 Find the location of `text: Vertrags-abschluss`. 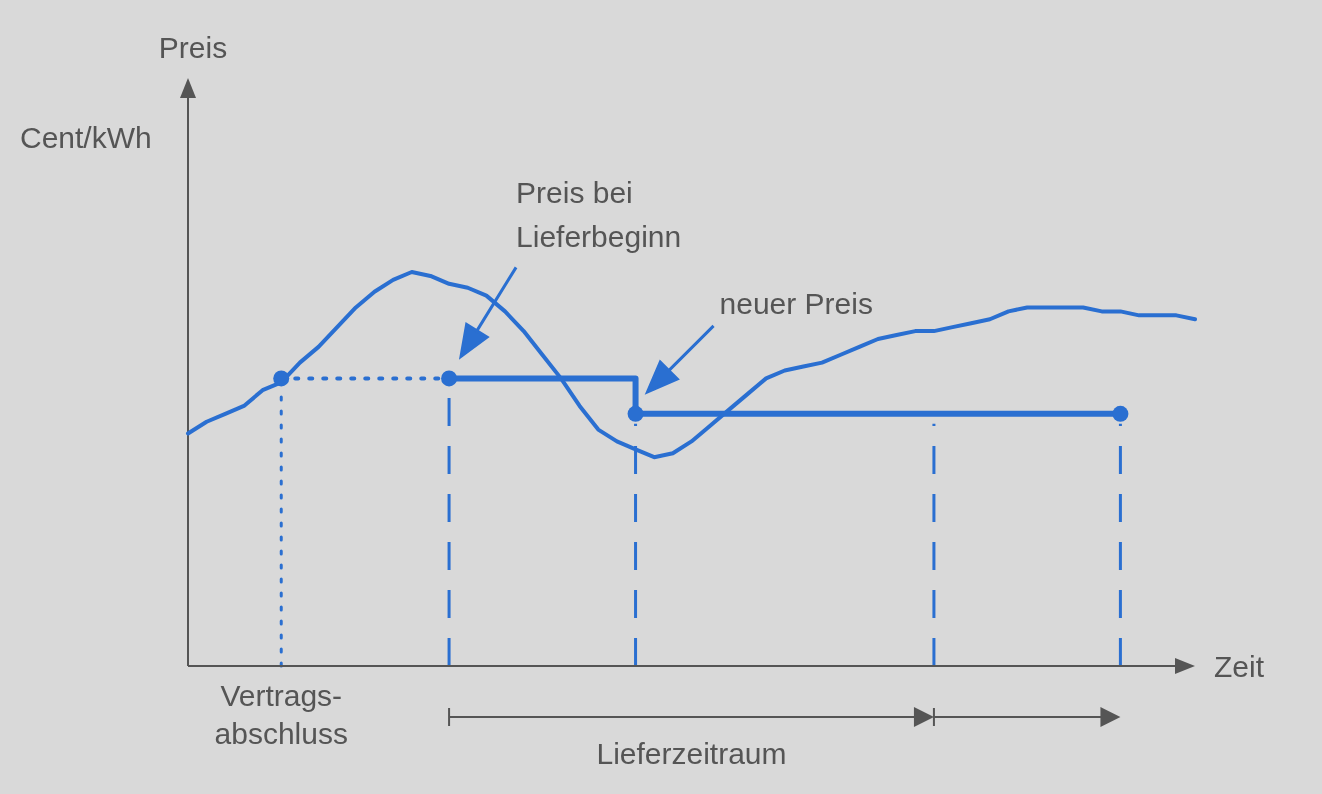

text: Vertrags-abschluss is located at coordinates (281, 714).